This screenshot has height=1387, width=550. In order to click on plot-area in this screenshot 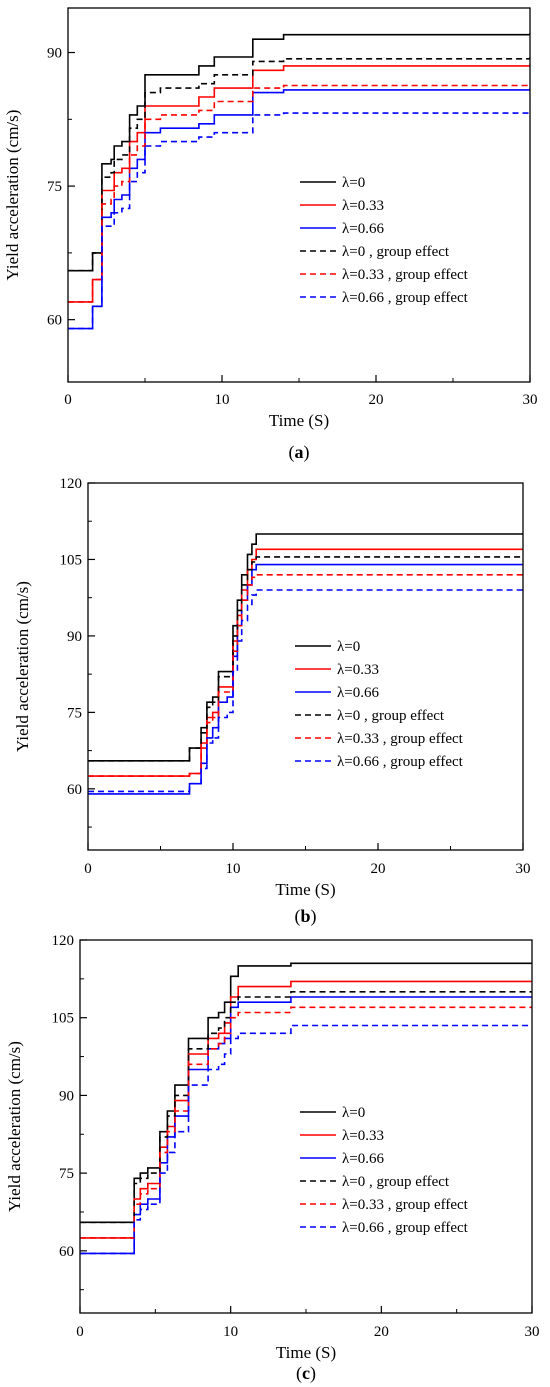, I will do `click(305, 664)`.